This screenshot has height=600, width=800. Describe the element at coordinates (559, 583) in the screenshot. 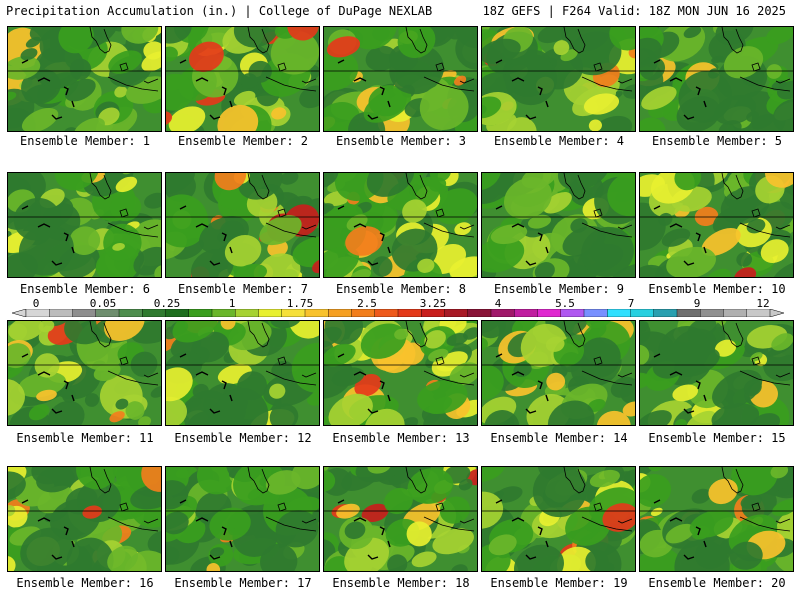

I see `ensemble-member-label: Ensemble Member: 19` at that location.